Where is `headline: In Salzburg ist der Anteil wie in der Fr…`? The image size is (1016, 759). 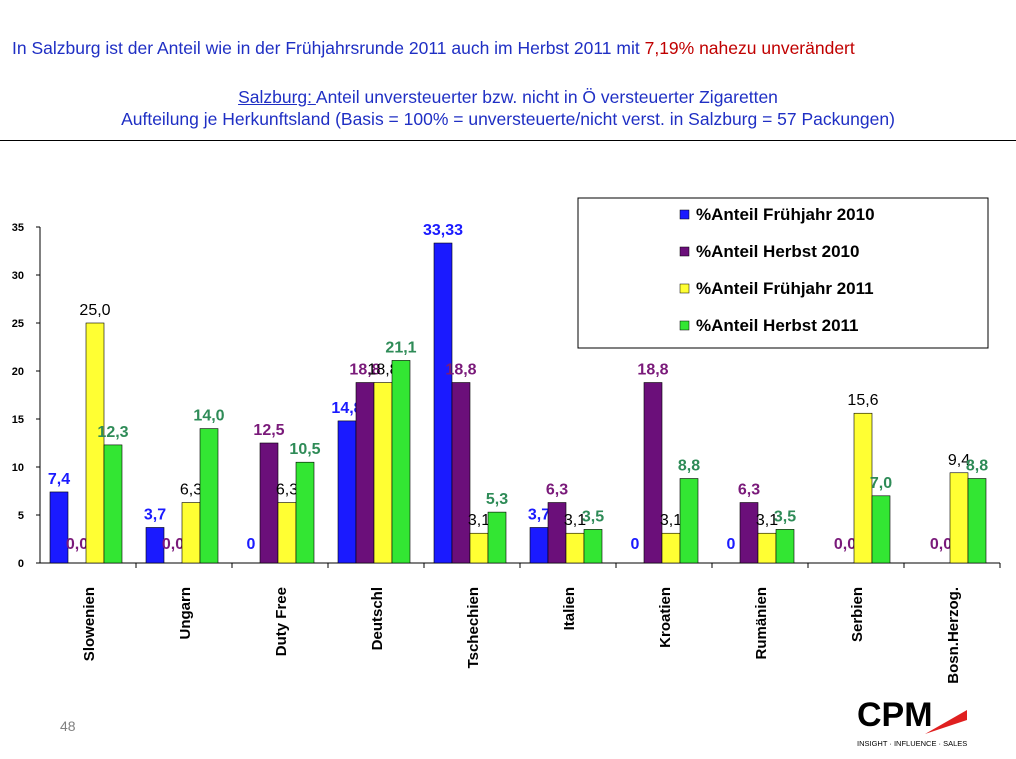 headline: In Salzburg ist der Anteil wie in der Fr… is located at coordinates (512, 48).